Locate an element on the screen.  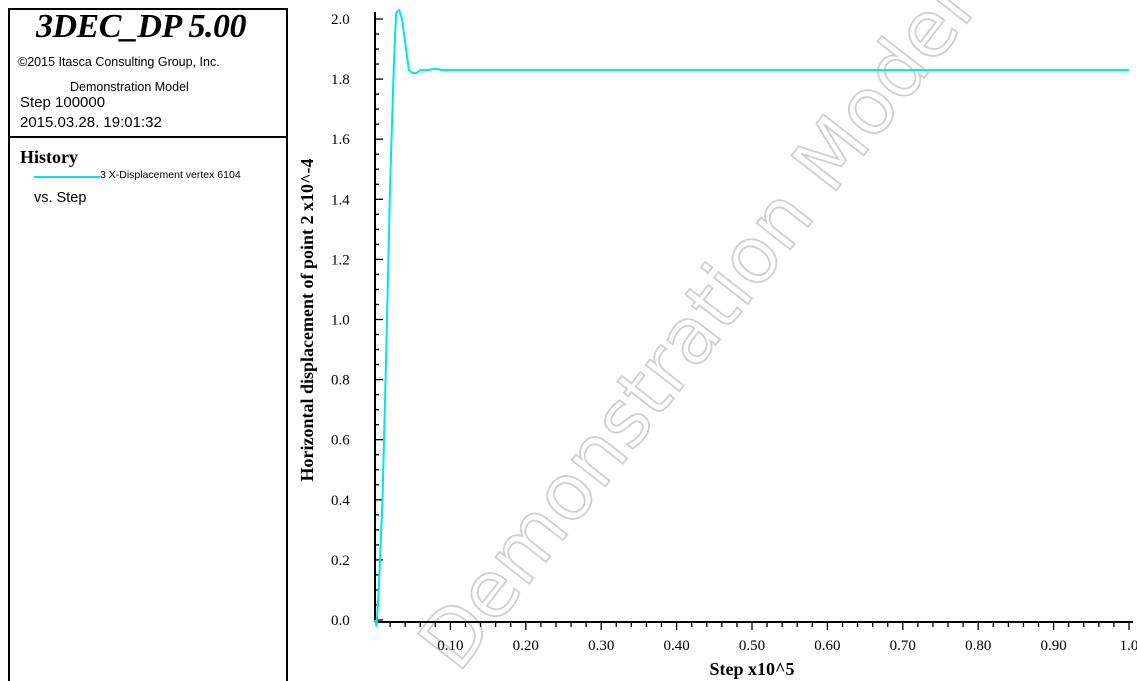
y-tick-label: 0.0 is located at coordinates (340, 621).